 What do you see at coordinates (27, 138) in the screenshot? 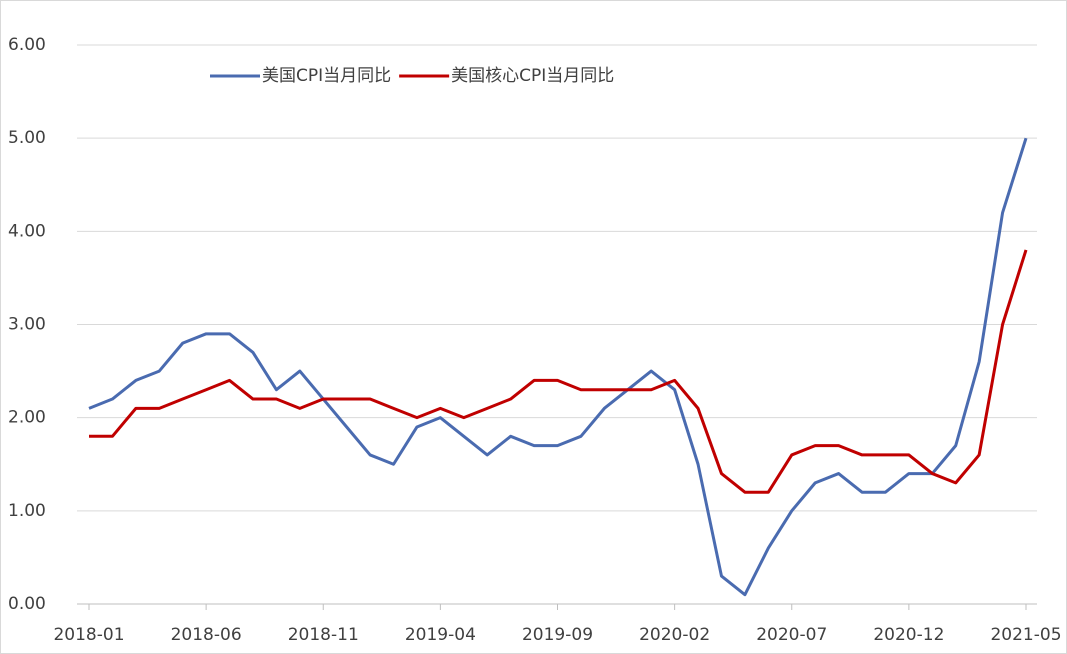
I see `y-tick-label: 5.00` at bounding box center [27, 138].